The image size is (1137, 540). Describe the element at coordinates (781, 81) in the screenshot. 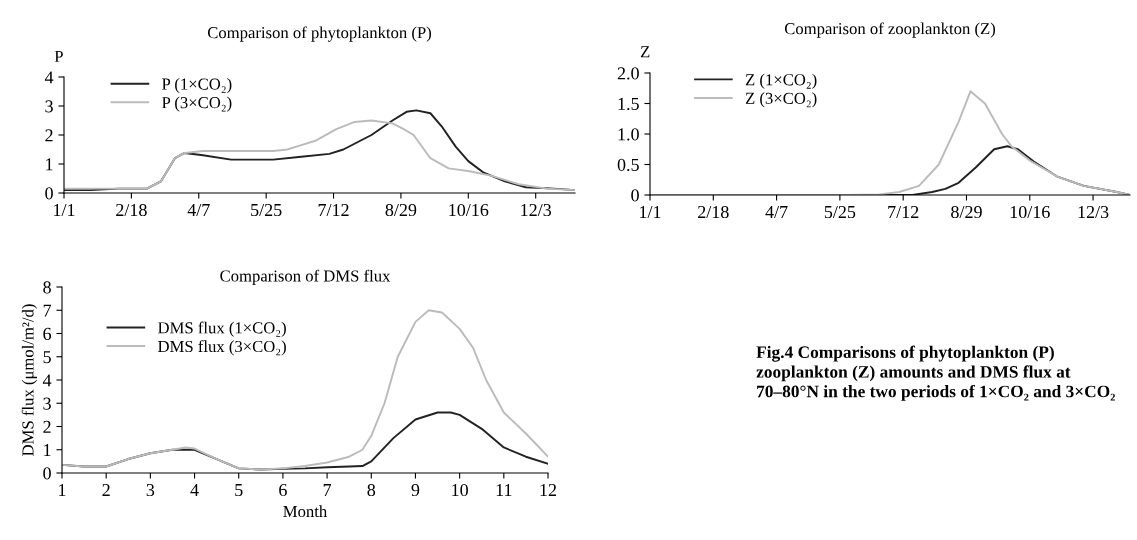

I see `legend-label: Z (1×CO₂)` at that location.